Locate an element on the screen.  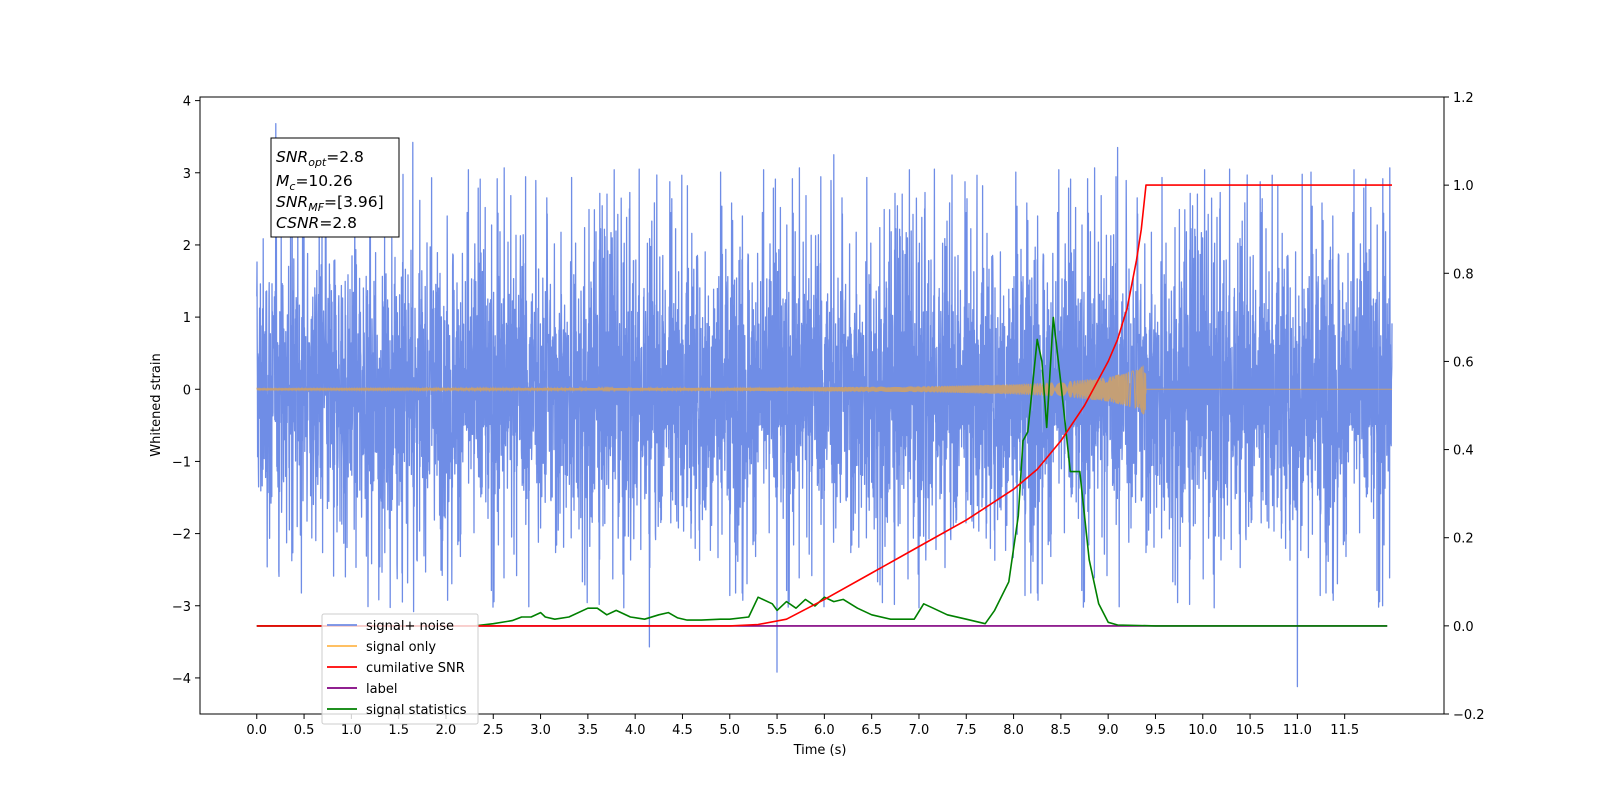
x-tick-label: 10.5 is located at coordinates (1250, 730).